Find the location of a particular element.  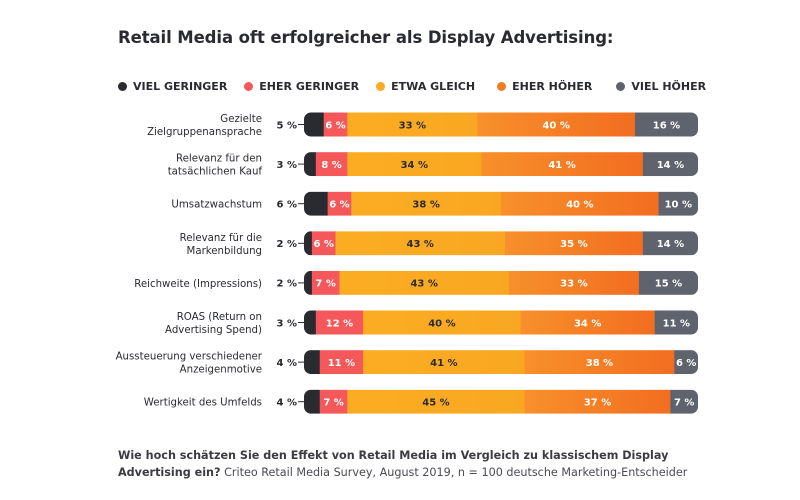

category-label-line: Gezielte is located at coordinates (241, 119).